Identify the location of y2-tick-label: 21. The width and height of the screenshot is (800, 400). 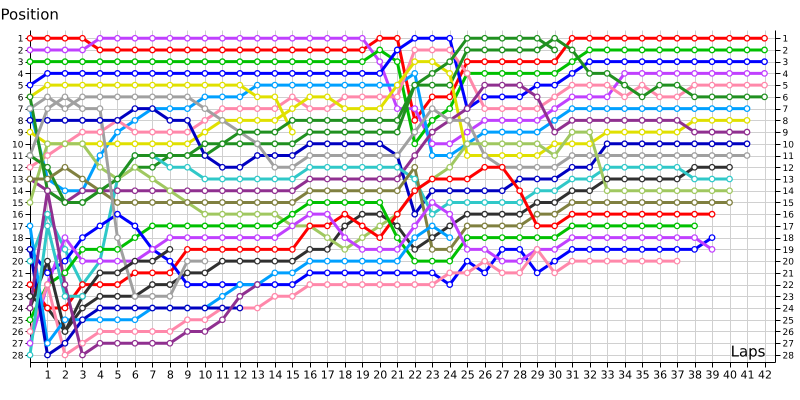
(788, 274).